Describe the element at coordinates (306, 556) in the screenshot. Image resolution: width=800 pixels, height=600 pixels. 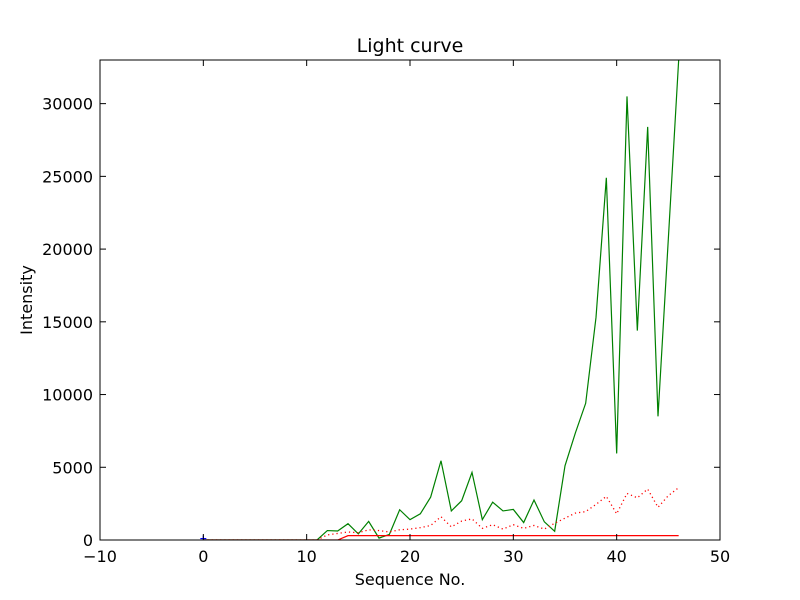
I see `x-tick-label: 10` at that location.